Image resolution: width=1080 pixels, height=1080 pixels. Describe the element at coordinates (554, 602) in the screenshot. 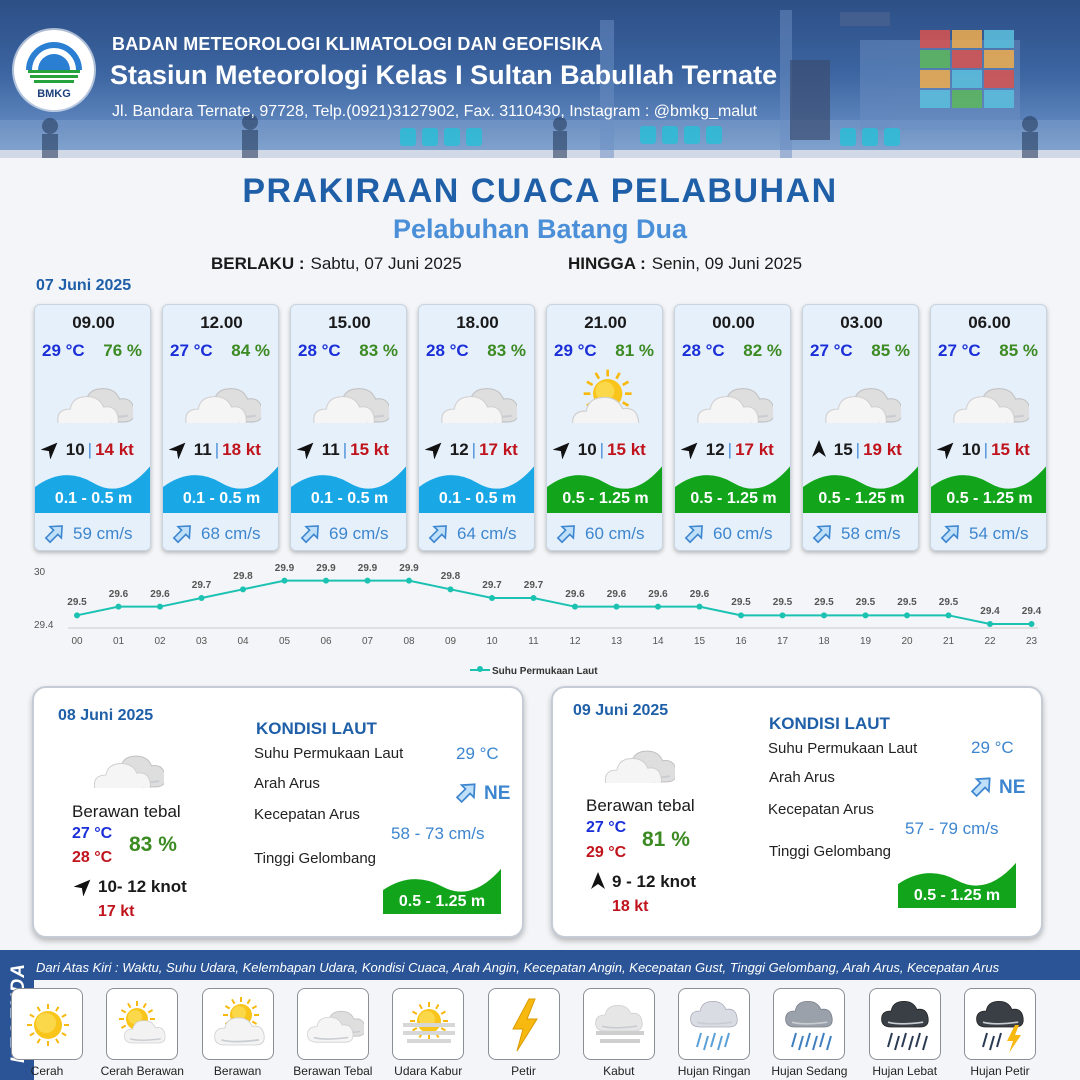

I see `sst-series-line` at that location.